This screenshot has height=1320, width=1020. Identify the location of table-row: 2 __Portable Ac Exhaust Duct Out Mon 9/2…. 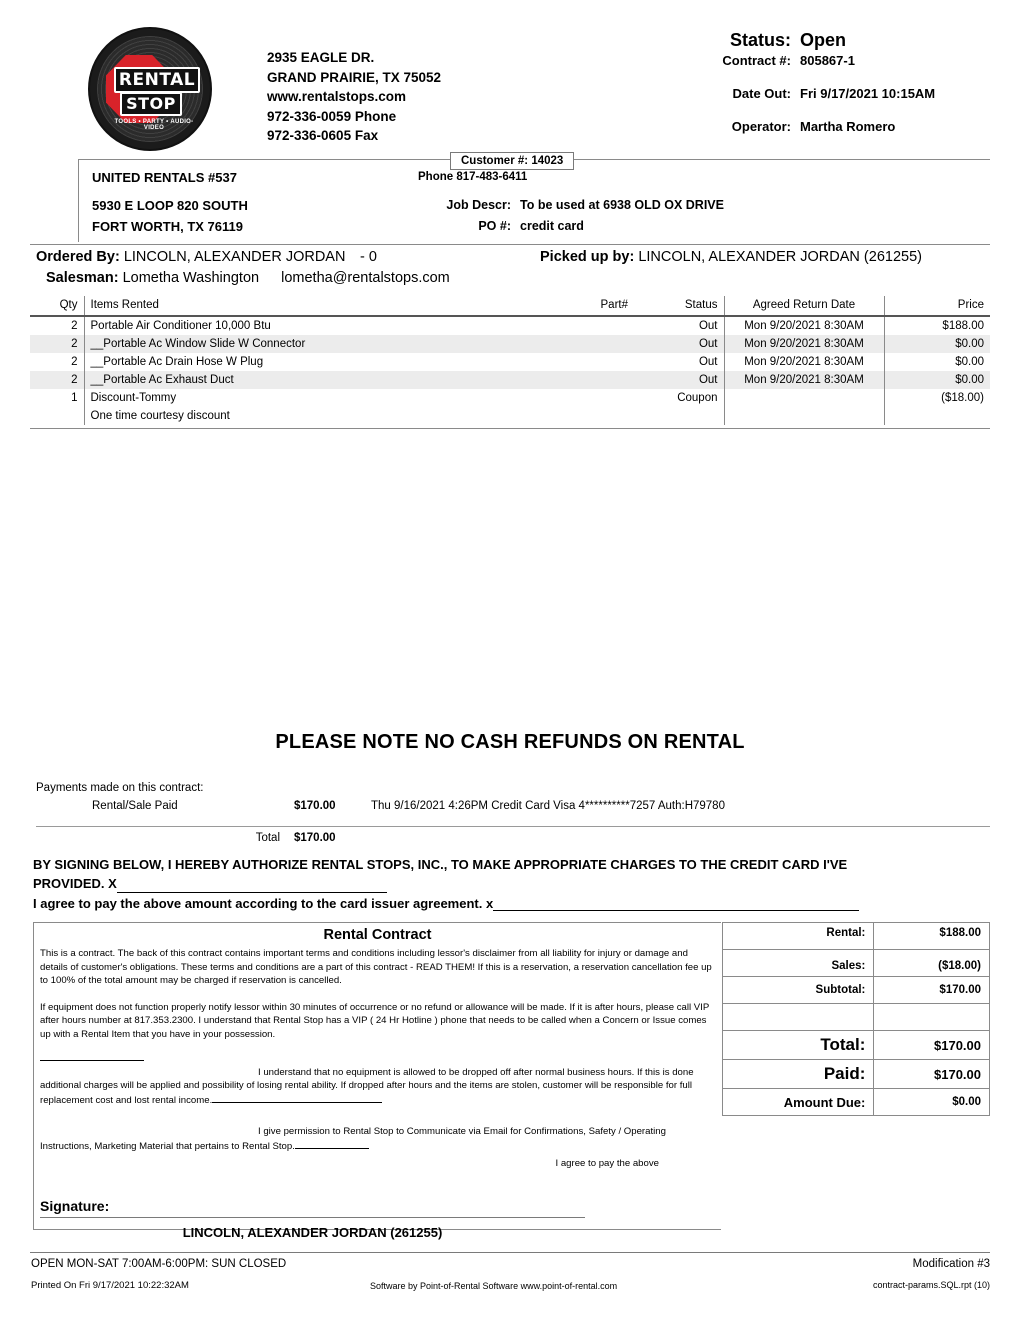
(510, 380).